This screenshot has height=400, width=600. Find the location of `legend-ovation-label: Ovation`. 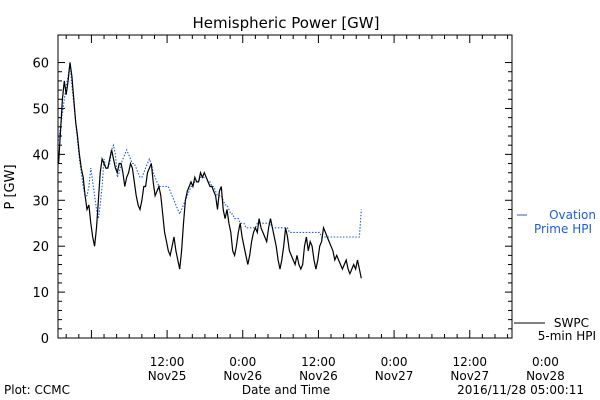

legend-ovation-label: Ovation is located at coordinates (572, 215).